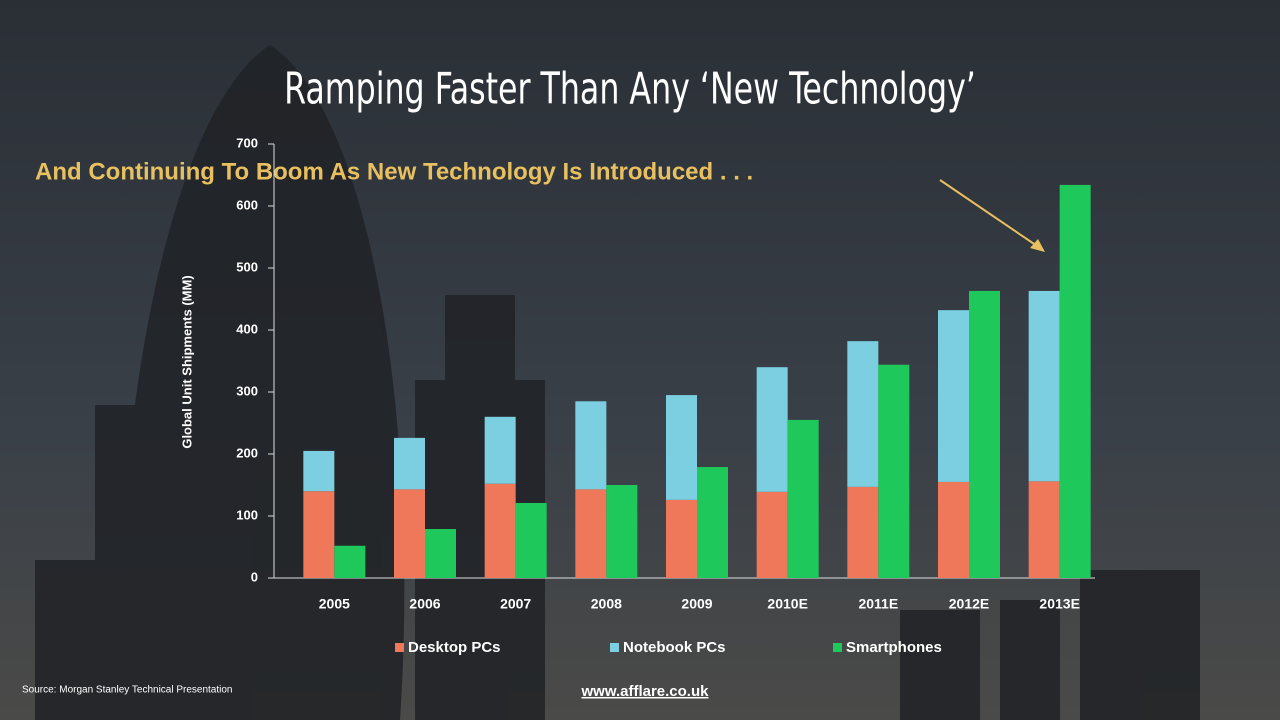  I want to click on y-tick-label: 500, so click(247, 266).